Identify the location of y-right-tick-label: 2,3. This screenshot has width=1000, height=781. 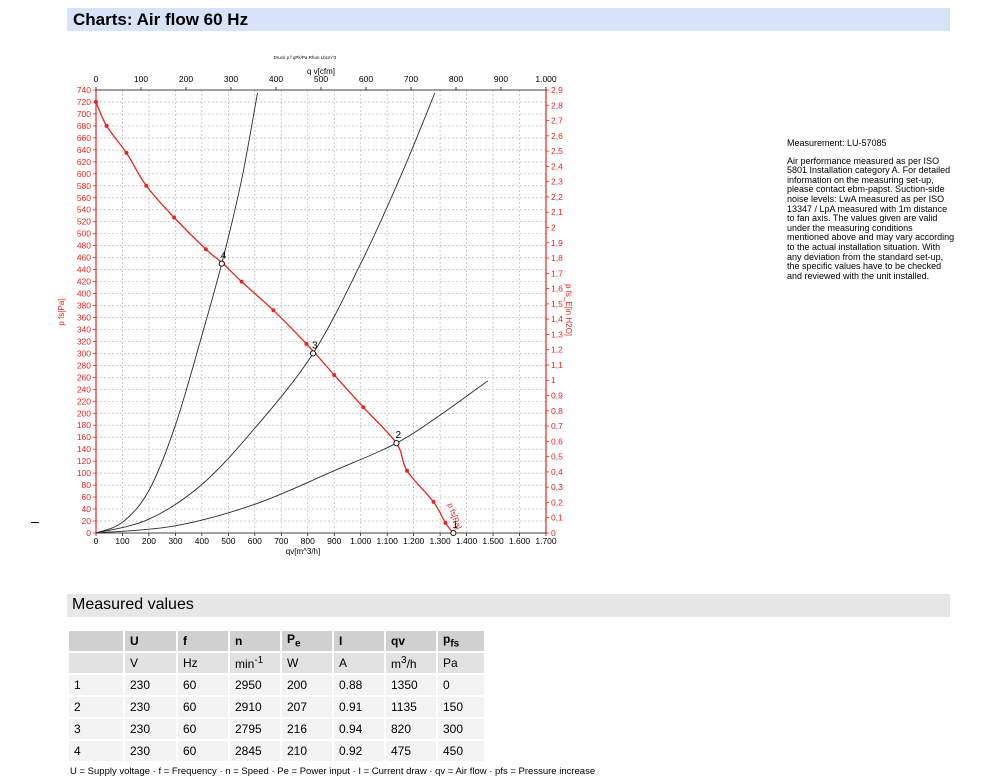
(557, 182).